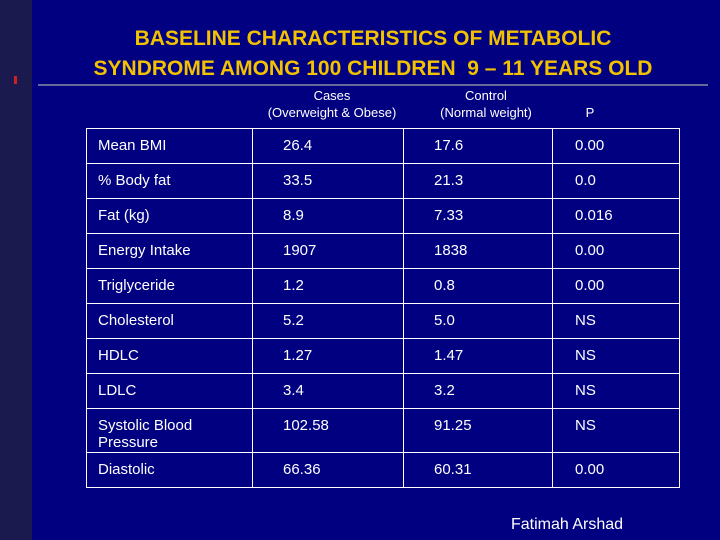 The image size is (720, 540). Describe the element at coordinates (478, 286) in the screenshot. I see `control-value: 0.8` at that location.